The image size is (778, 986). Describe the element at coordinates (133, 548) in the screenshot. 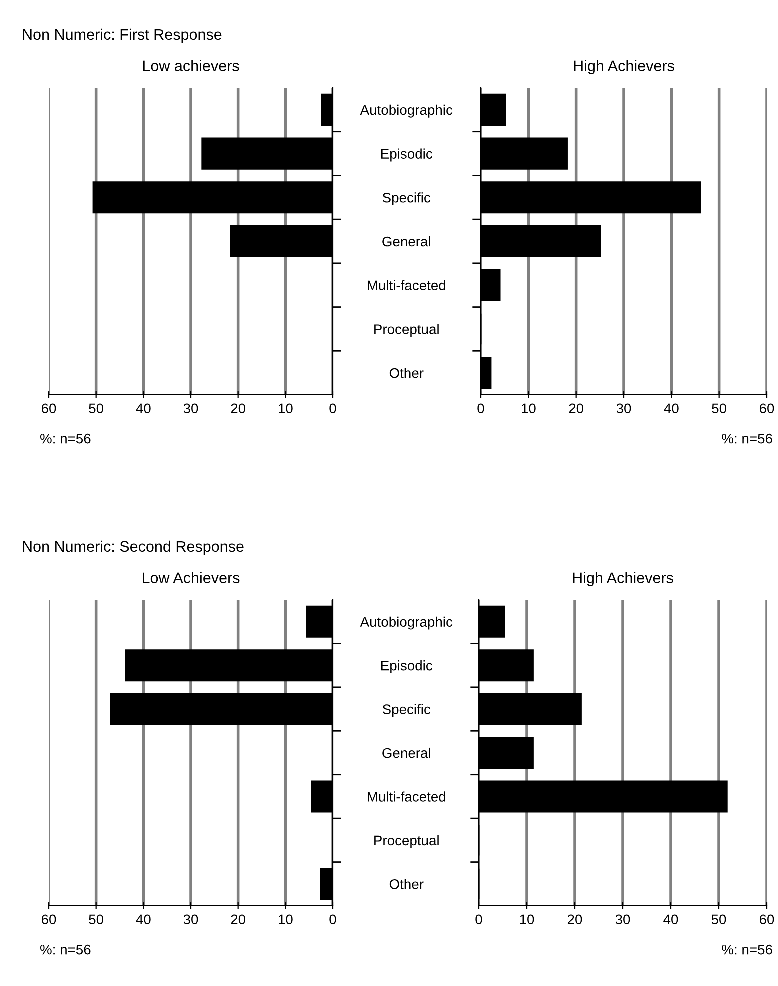

I see `chart-title: Non Numeric: Second Response` at that location.